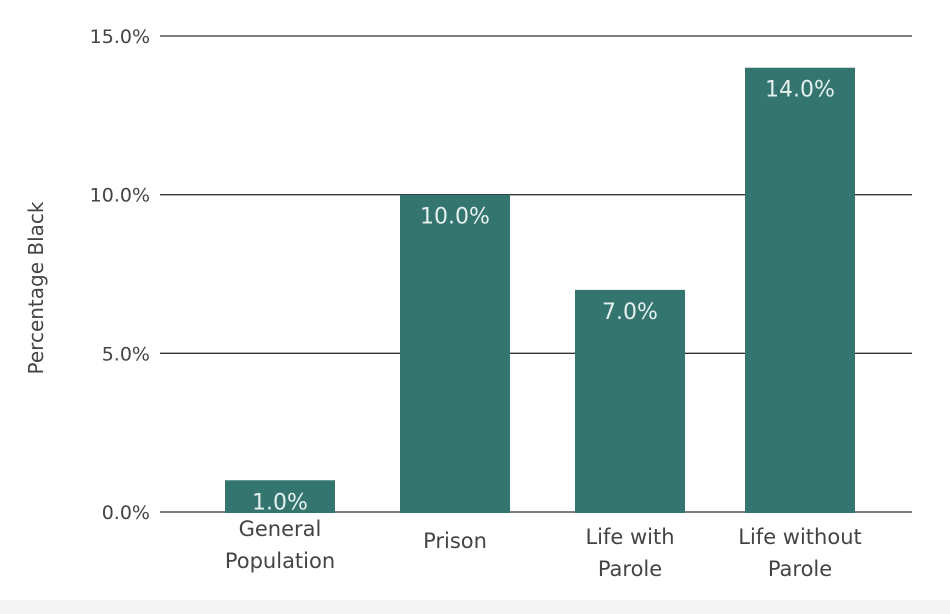  I want to click on y-tick-label: 15.0%, so click(120, 37).